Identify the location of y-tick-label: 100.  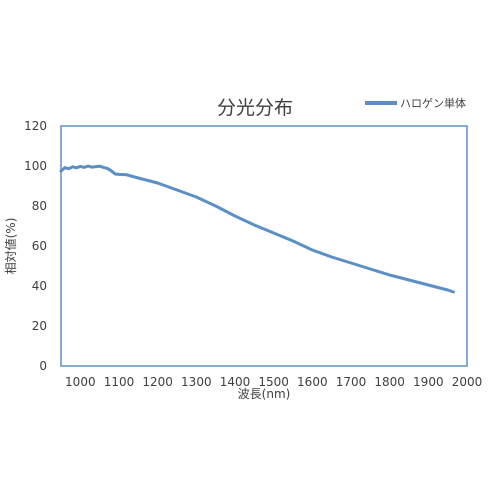
(35, 166).